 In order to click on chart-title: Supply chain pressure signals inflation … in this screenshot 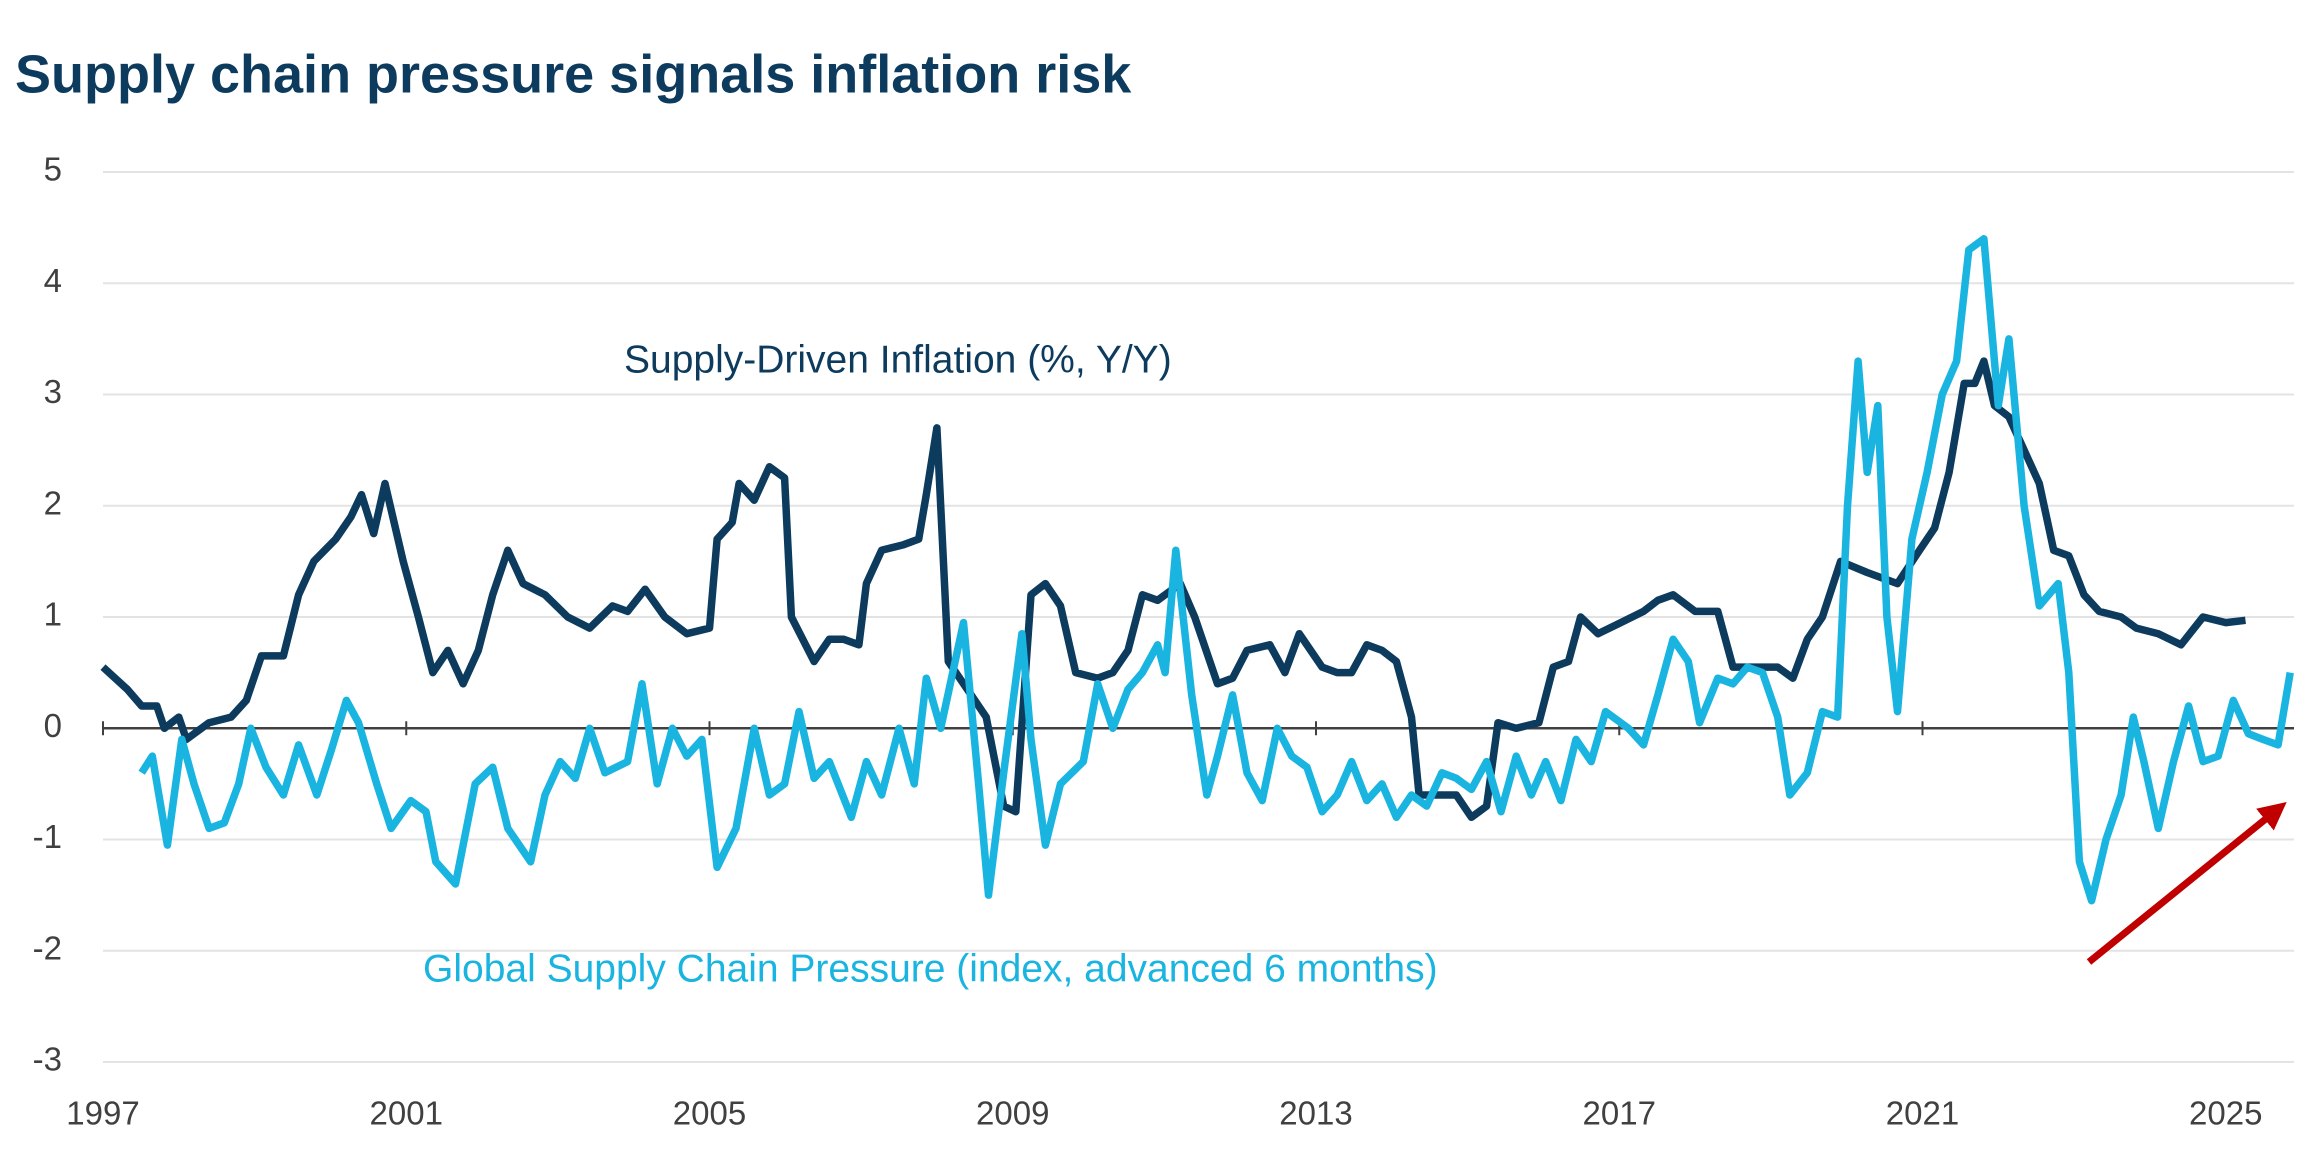, I will do `click(573, 74)`.